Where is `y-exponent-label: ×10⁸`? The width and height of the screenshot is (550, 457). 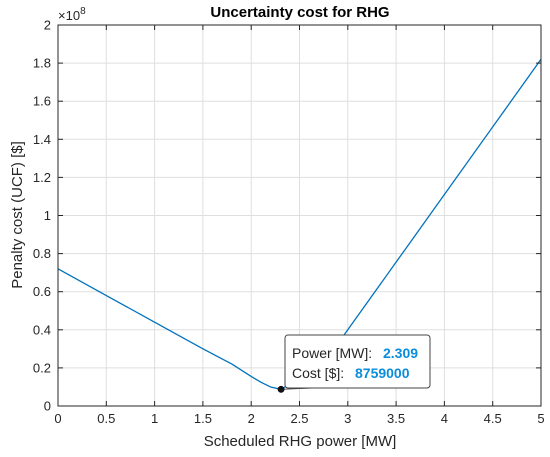
y-exponent-label: ×10⁸ is located at coordinates (72, 14).